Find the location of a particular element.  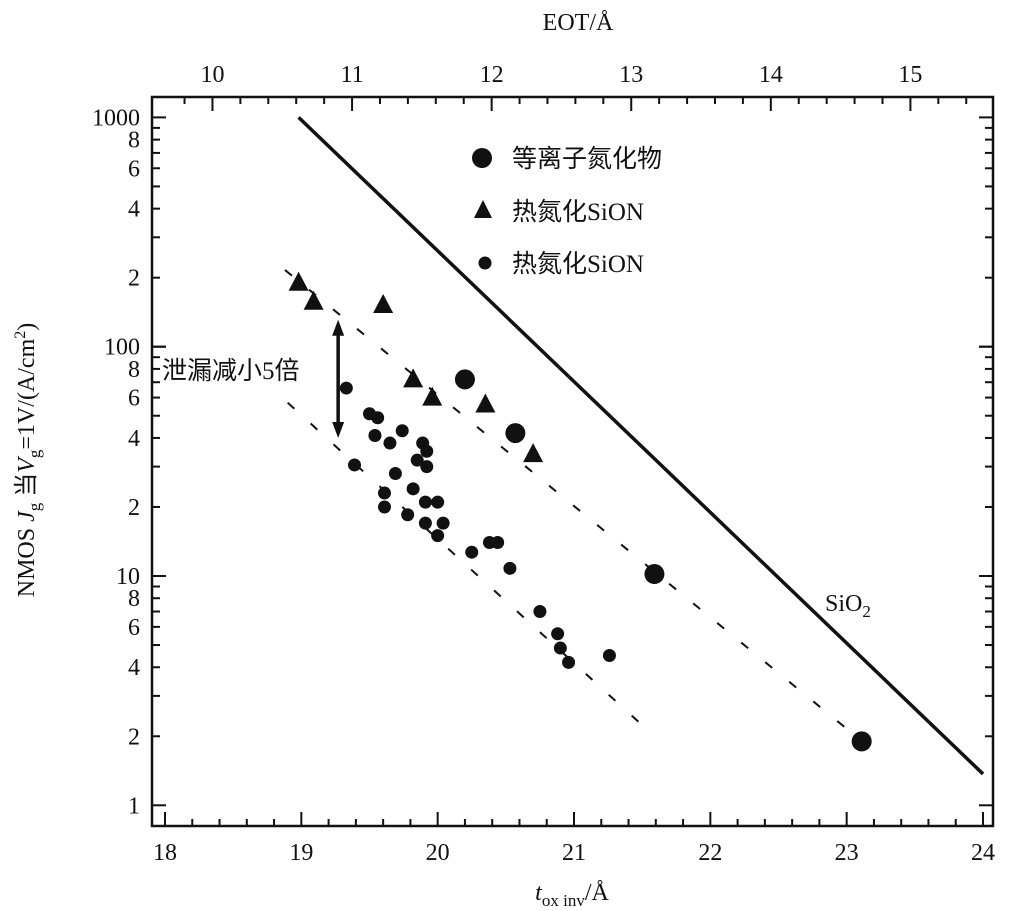

top-x-tick-label: 14 is located at coordinates (771, 75).